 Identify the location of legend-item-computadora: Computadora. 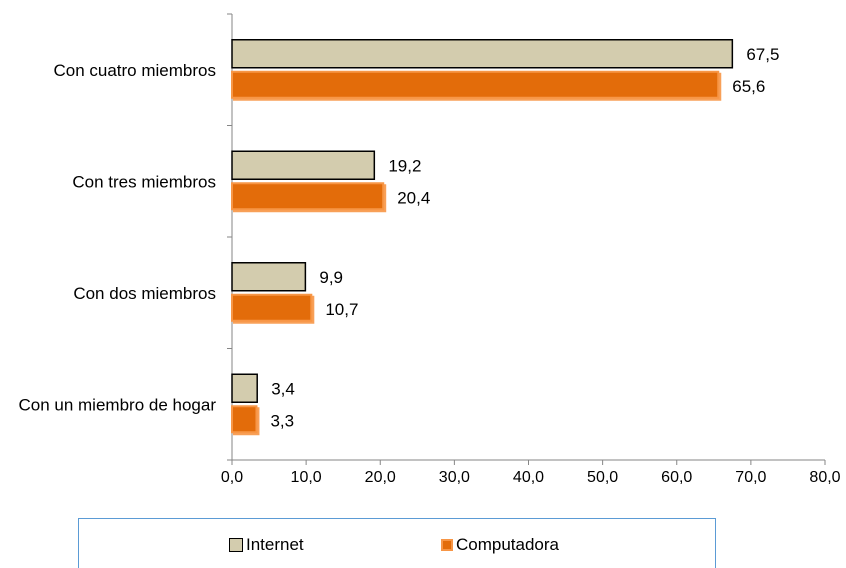
(500, 545).